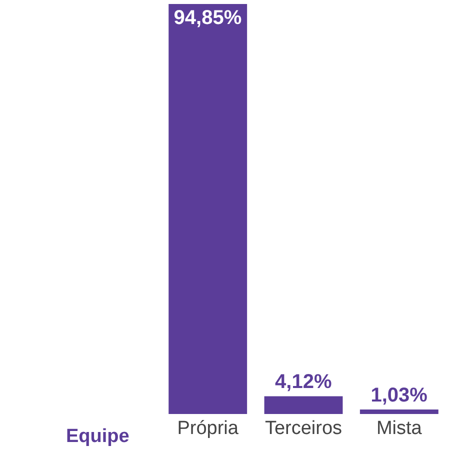 This screenshot has height=456, width=449. Describe the element at coordinates (399, 428) in the screenshot. I see `x-tick-label: Mista` at that location.